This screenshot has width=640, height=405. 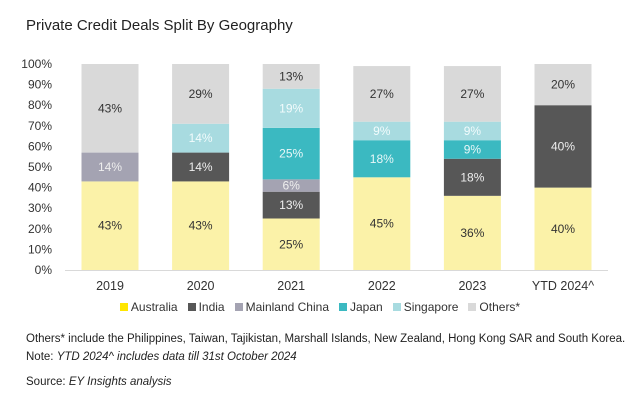 What do you see at coordinates (563, 286) in the screenshot?
I see `x-tick-label: YTD 2024^` at bounding box center [563, 286].